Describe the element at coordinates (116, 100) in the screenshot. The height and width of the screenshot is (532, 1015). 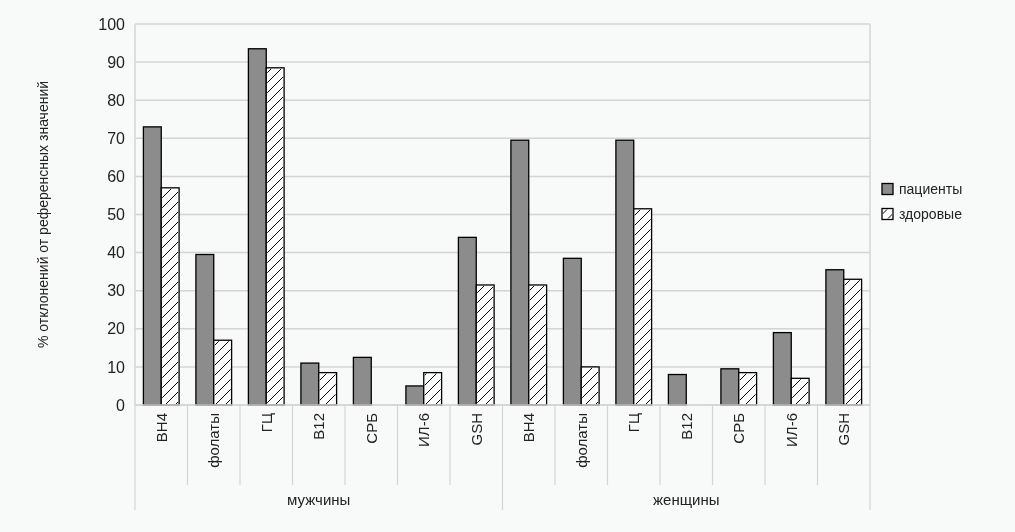
I see `y-tick-label: 80` at that location.